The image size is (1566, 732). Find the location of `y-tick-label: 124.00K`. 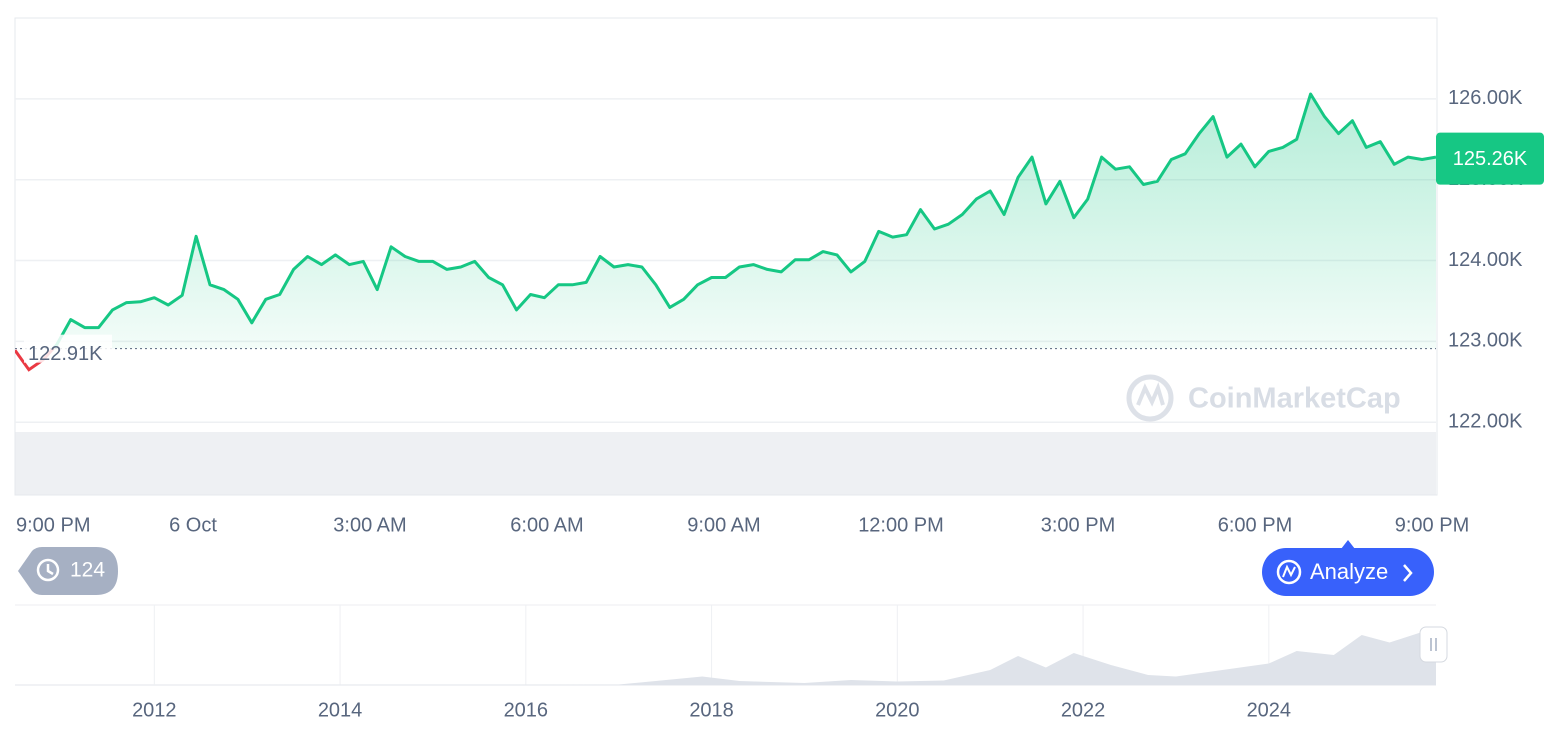

y-tick-label: 124.00K is located at coordinates (1485, 260).